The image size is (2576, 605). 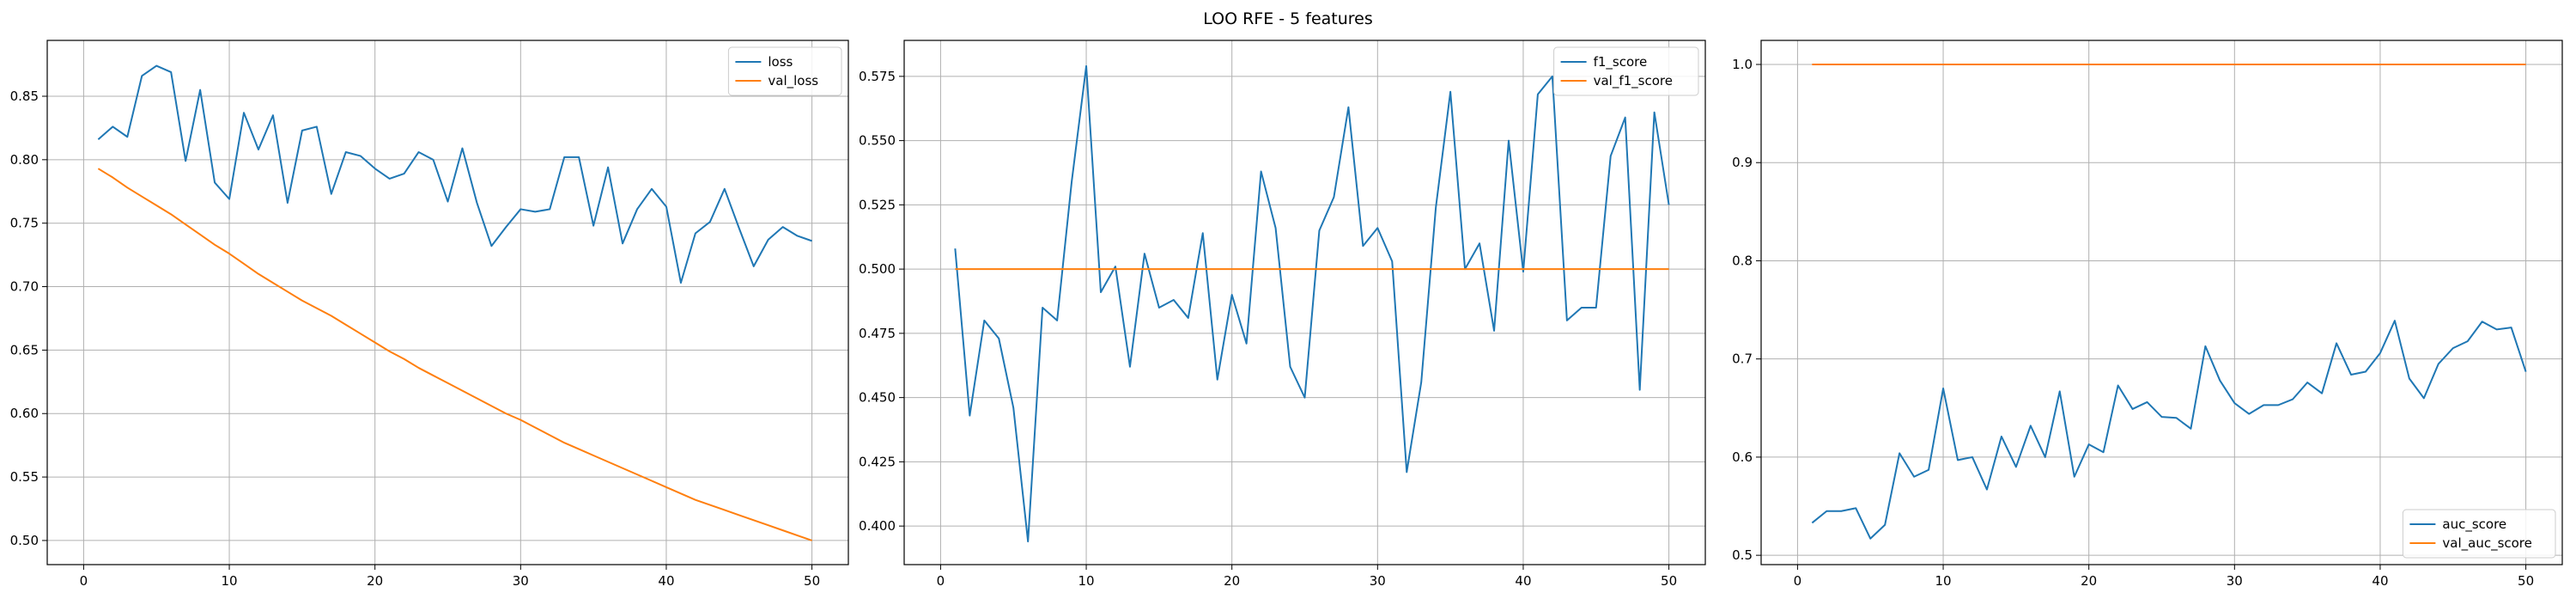 I want to click on legend: f1_score val_f1_score, so click(x=1626, y=71).